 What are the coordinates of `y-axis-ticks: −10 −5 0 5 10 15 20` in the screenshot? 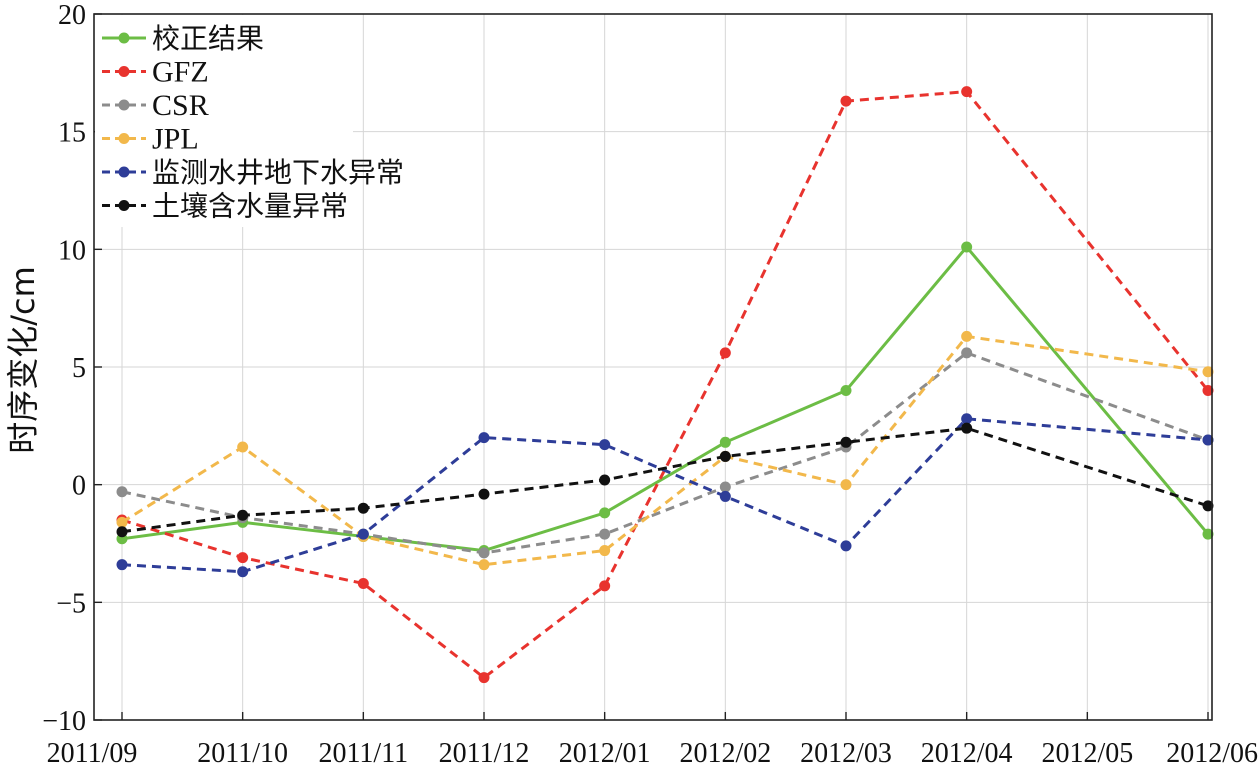 It's located at (72, 368).